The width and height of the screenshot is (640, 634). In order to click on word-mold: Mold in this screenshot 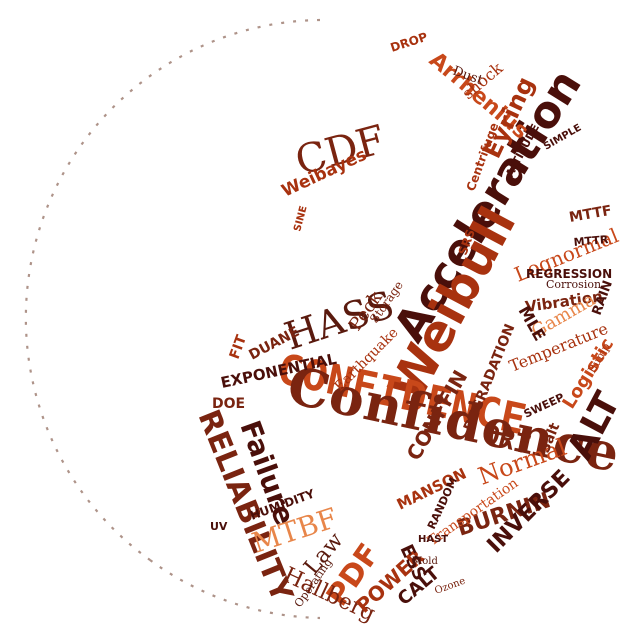, I will do `click(425, 561)`.